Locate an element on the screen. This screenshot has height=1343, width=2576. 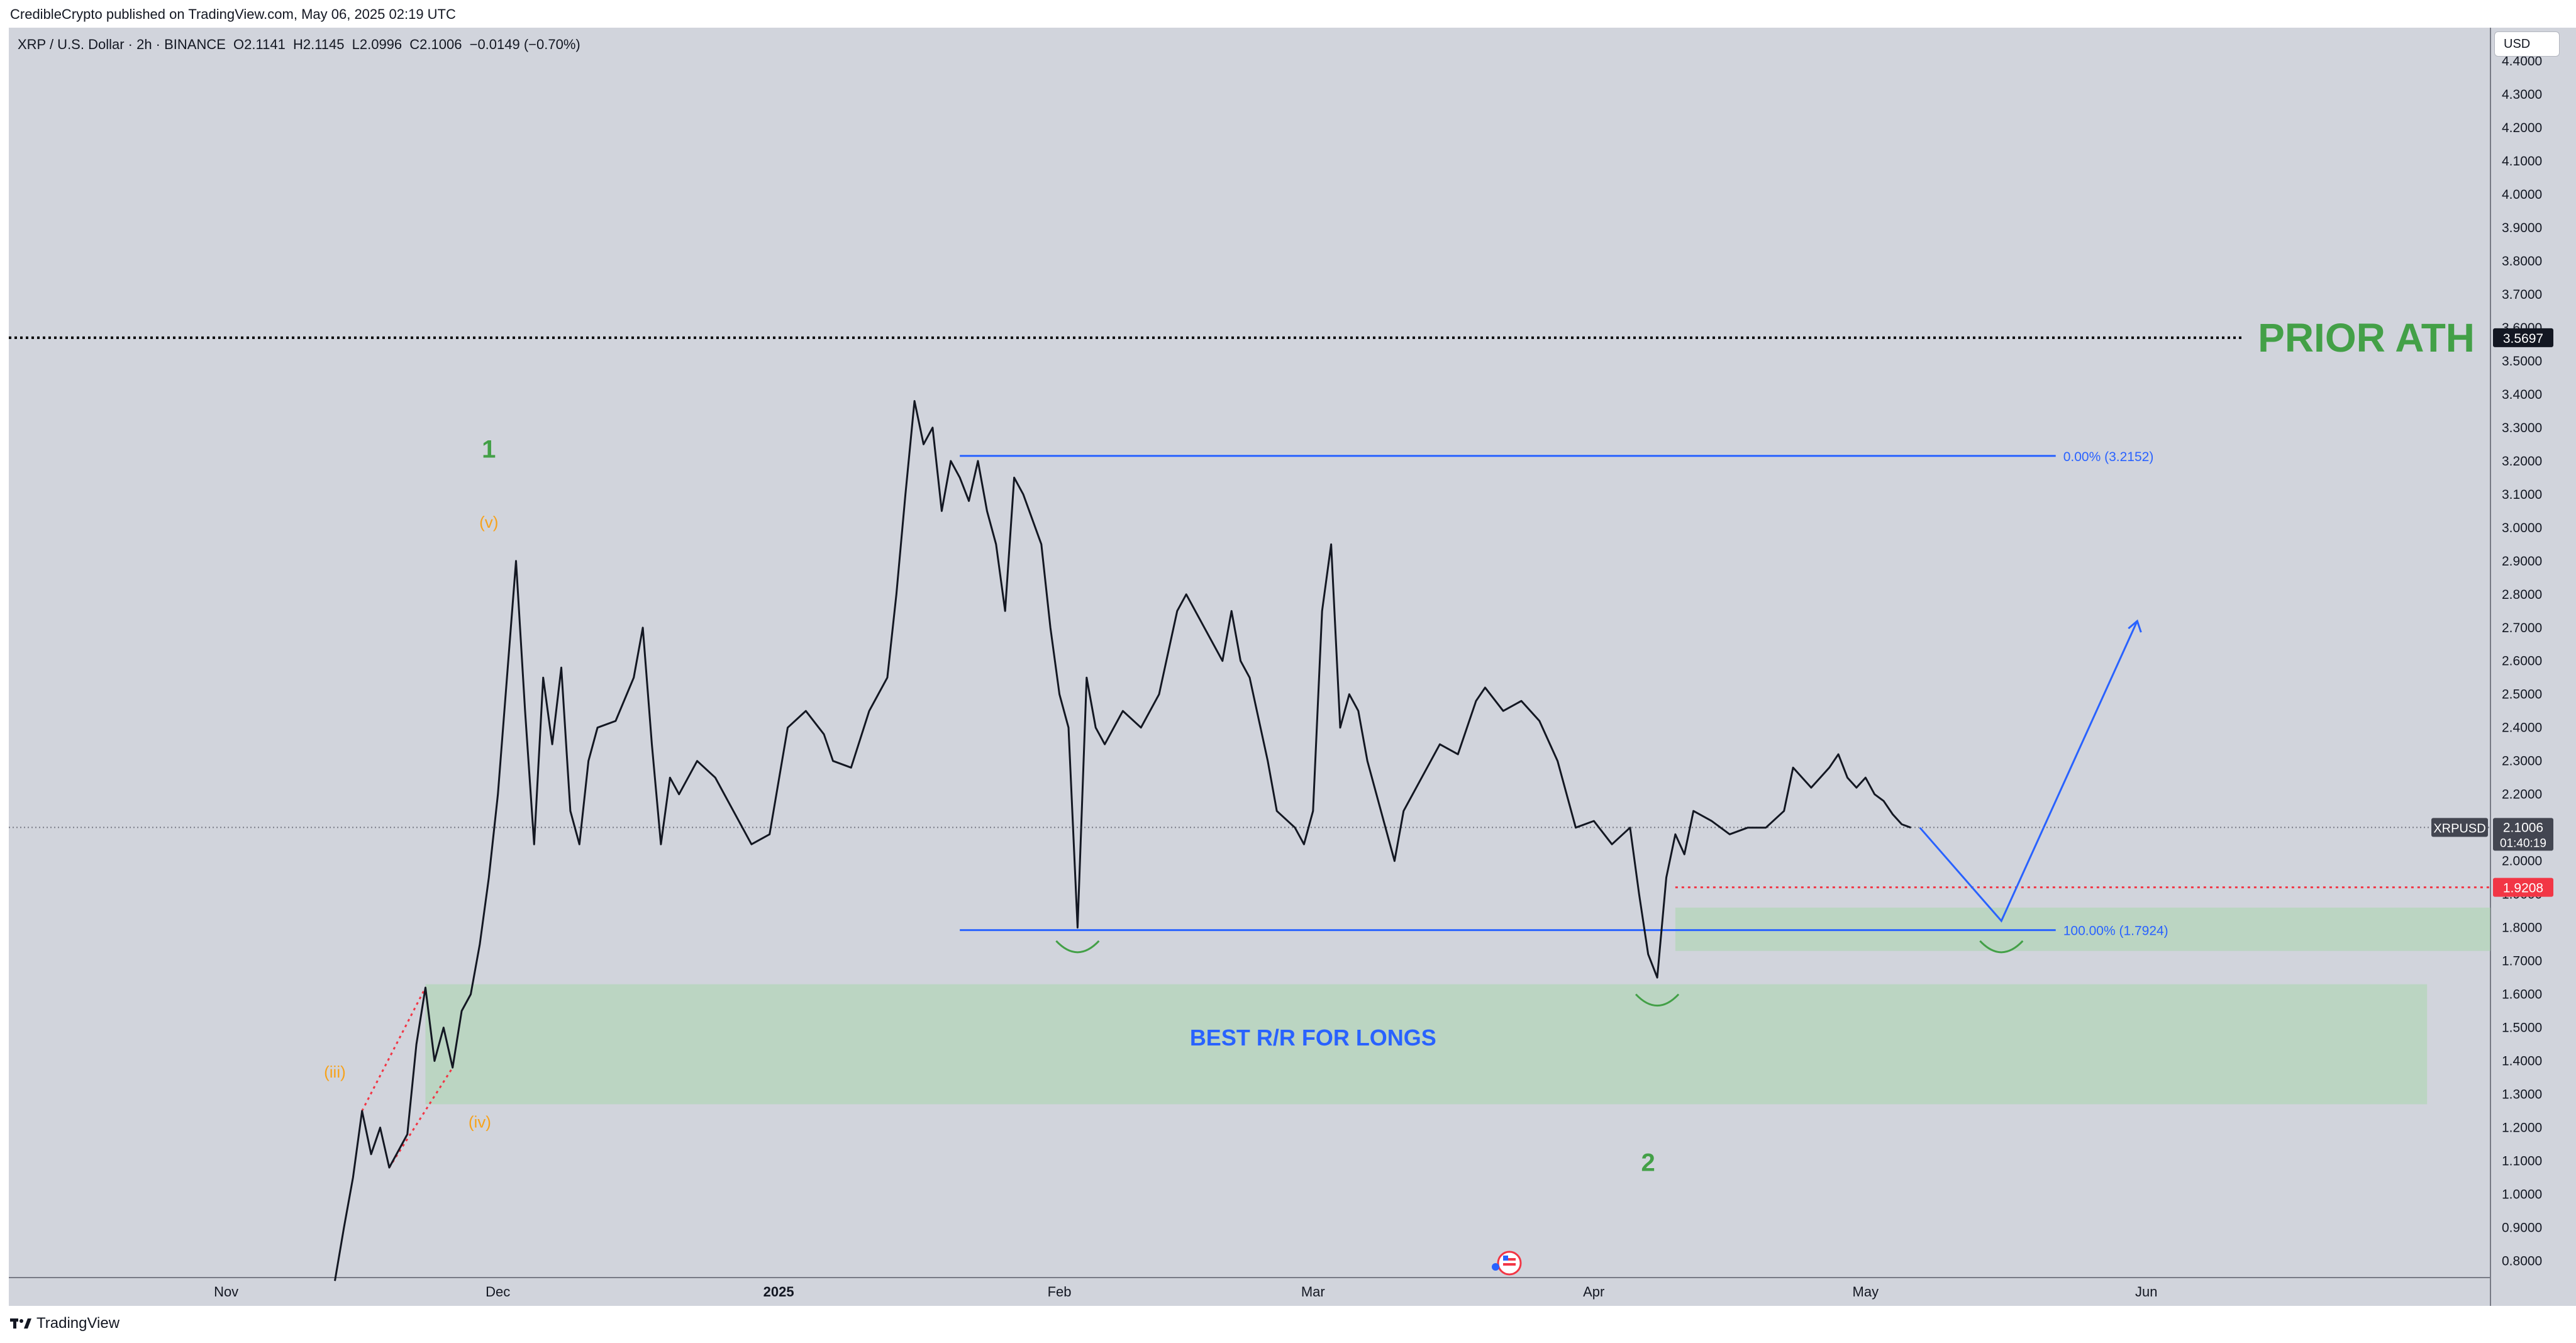
ath-price-text: 3.5697 is located at coordinates (2523, 339).